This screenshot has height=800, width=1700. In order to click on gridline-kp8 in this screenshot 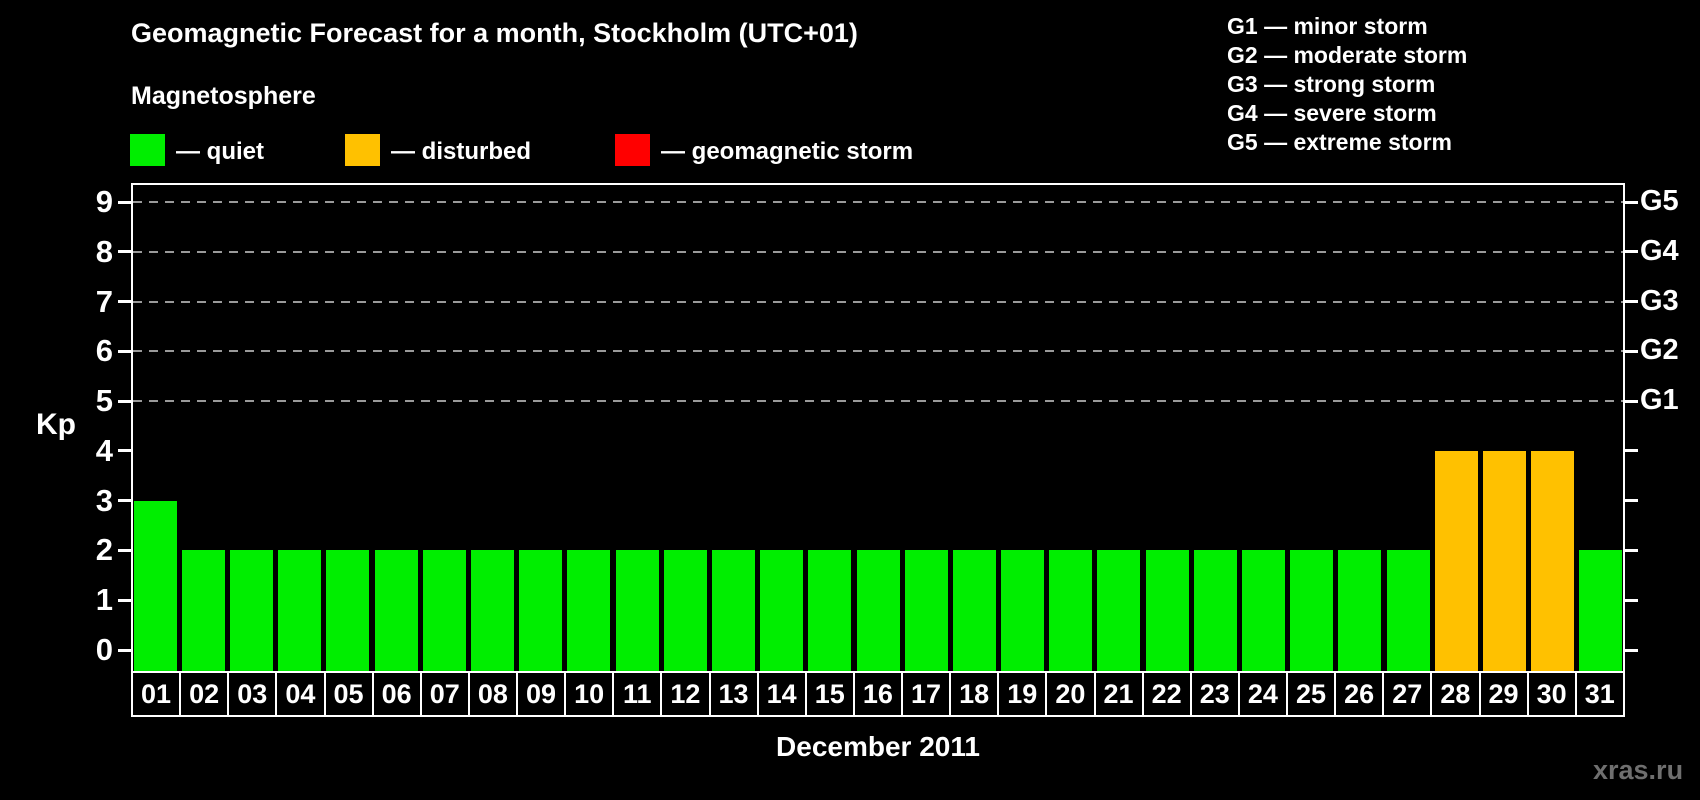, I will do `click(878, 251)`.